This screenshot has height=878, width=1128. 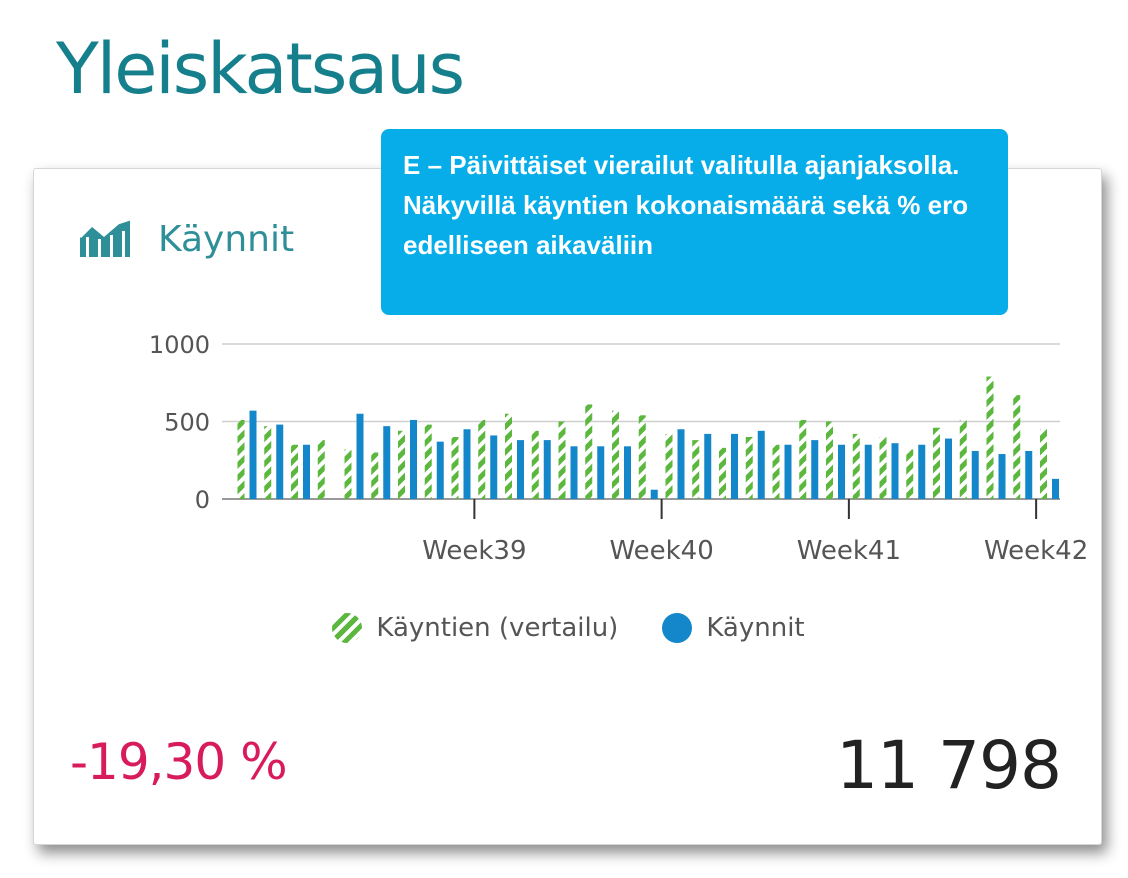 What do you see at coordinates (187, 423) in the screenshot?
I see `y-tick-label: 500` at bounding box center [187, 423].